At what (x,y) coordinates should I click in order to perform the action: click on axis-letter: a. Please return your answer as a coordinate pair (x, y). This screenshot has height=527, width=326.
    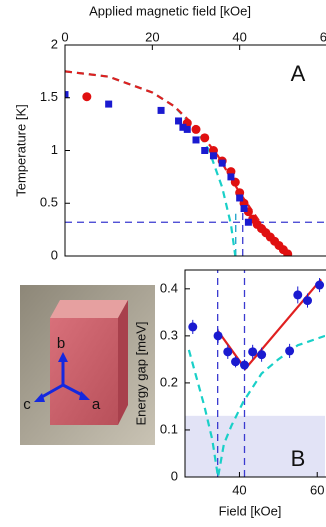
    Looking at the image, I should click on (96, 404).